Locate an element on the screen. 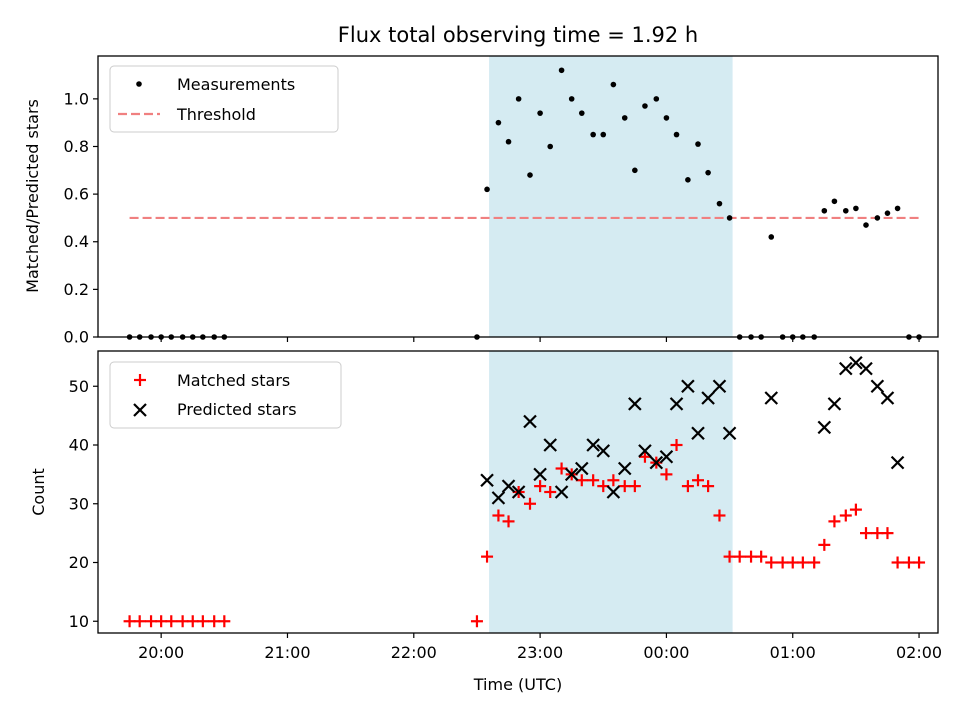 The height and width of the screenshot is (720, 960). legend-label-threshold: Threshold is located at coordinates (216, 114).